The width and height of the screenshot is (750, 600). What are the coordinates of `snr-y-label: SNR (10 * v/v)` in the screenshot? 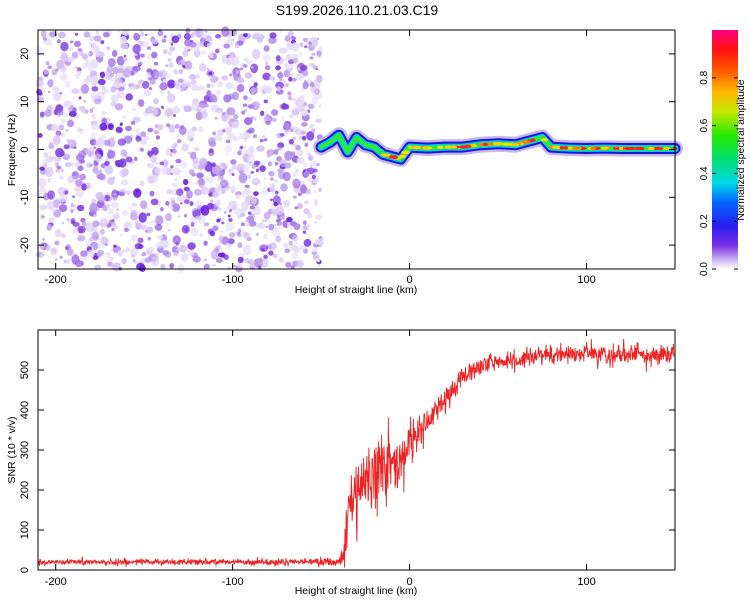 It's located at (12, 449).